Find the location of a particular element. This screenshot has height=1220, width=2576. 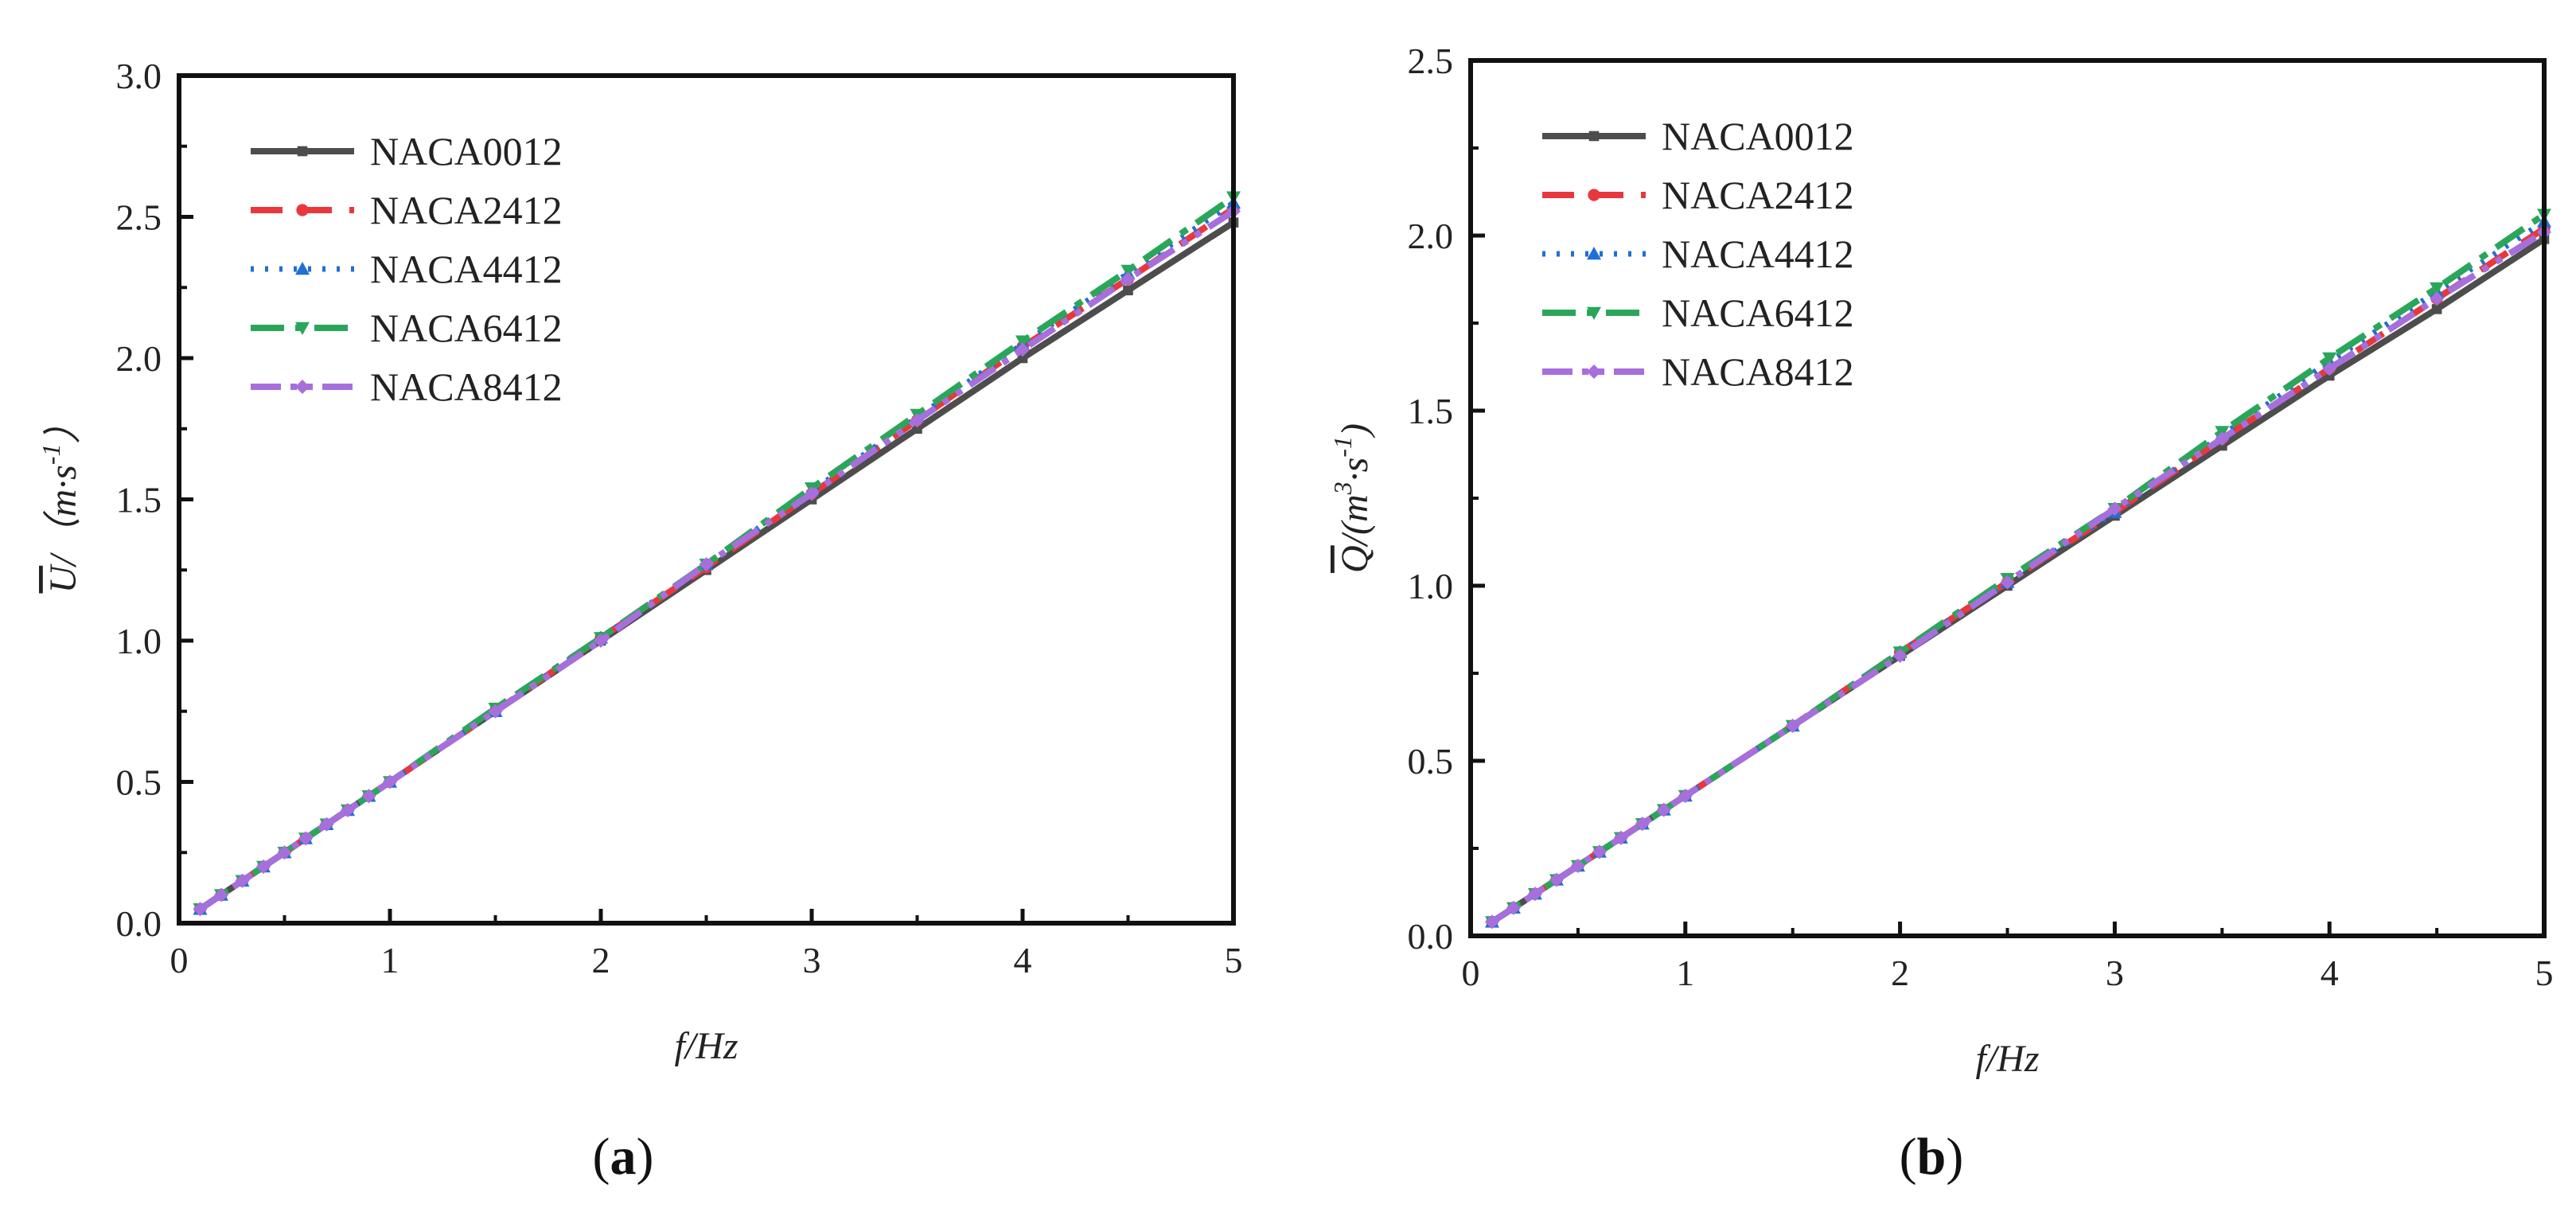

y-axis-symbol: U is located at coordinates (63, 578).